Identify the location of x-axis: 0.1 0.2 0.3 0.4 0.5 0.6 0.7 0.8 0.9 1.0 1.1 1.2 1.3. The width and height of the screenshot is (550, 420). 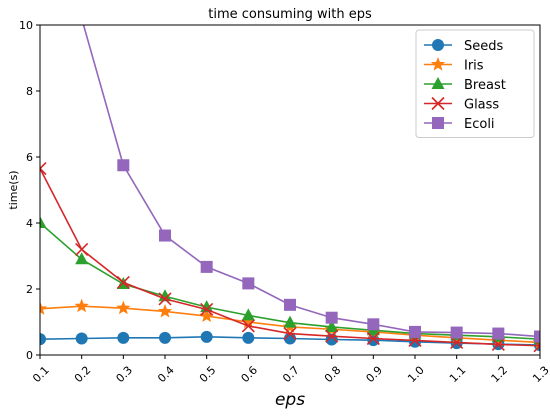
(290, 370).